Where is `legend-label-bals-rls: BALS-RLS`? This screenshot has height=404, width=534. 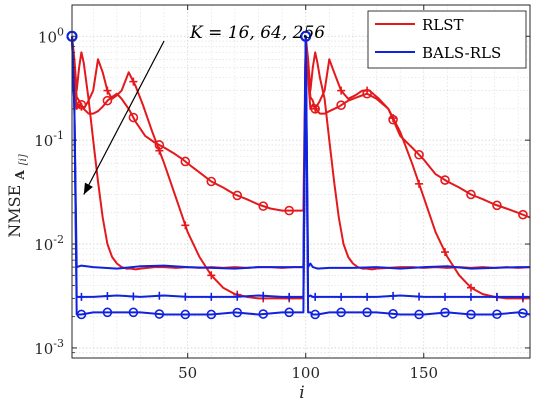 legend-label-bals-rls: BALS-RLS is located at coordinates (461, 53).